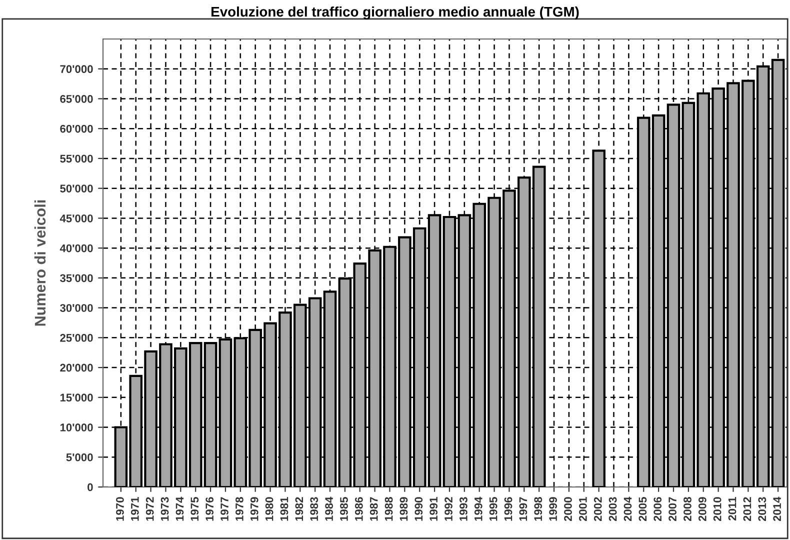  Describe the element at coordinates (478, 508) in the screenshot. I see `x-tick-label: 1994` at that location.